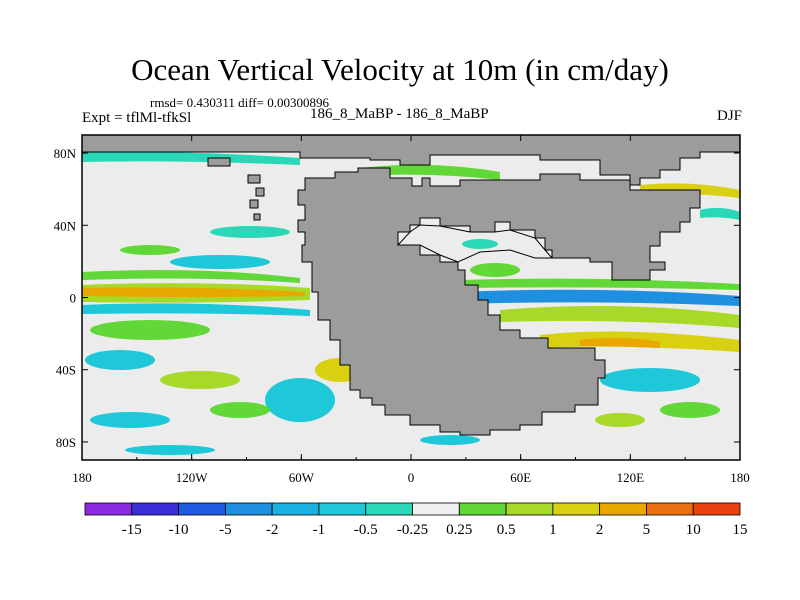 Image resolution: width=800 pixels, height=600 pixels. I want to click on colorbar-label: 10, so click(693, 530).